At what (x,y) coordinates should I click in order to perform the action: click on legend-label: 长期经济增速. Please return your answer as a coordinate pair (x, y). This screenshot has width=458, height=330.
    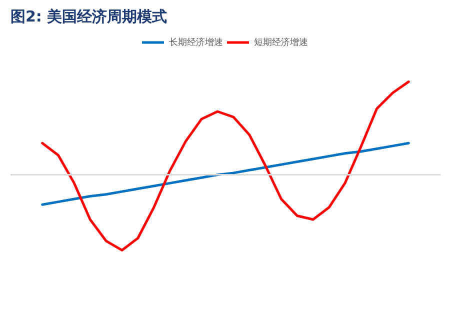
    Looking at the image, I should click on (196, 42).